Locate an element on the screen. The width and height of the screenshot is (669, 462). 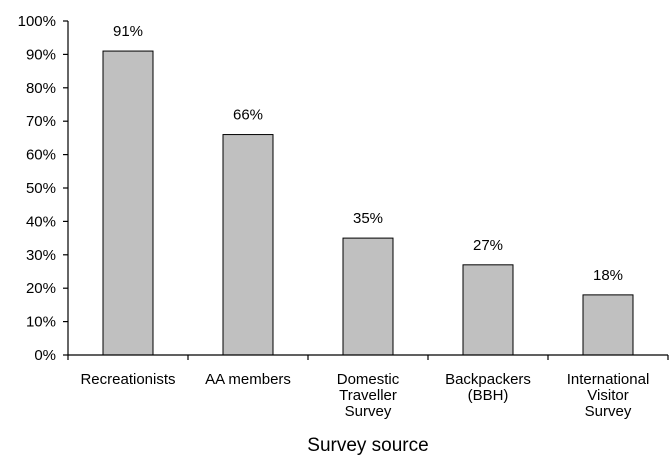
y-tick-label: 90% is located at coordinates (41, 54).